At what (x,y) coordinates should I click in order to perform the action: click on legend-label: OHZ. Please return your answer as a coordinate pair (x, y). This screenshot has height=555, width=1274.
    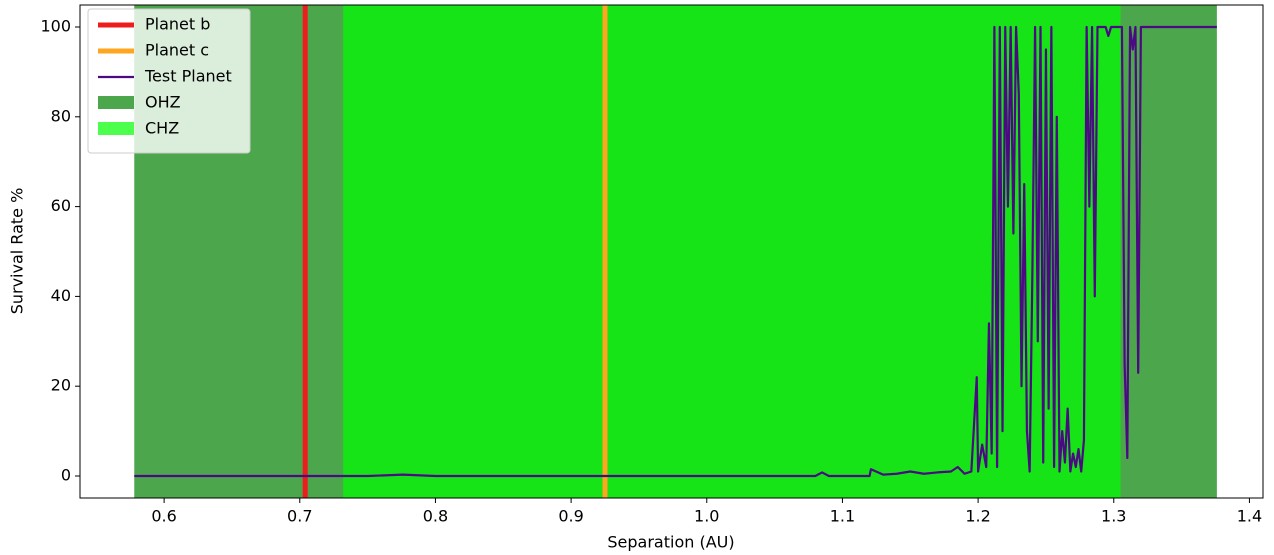
    Looking at the image, I should click on (163, 102).